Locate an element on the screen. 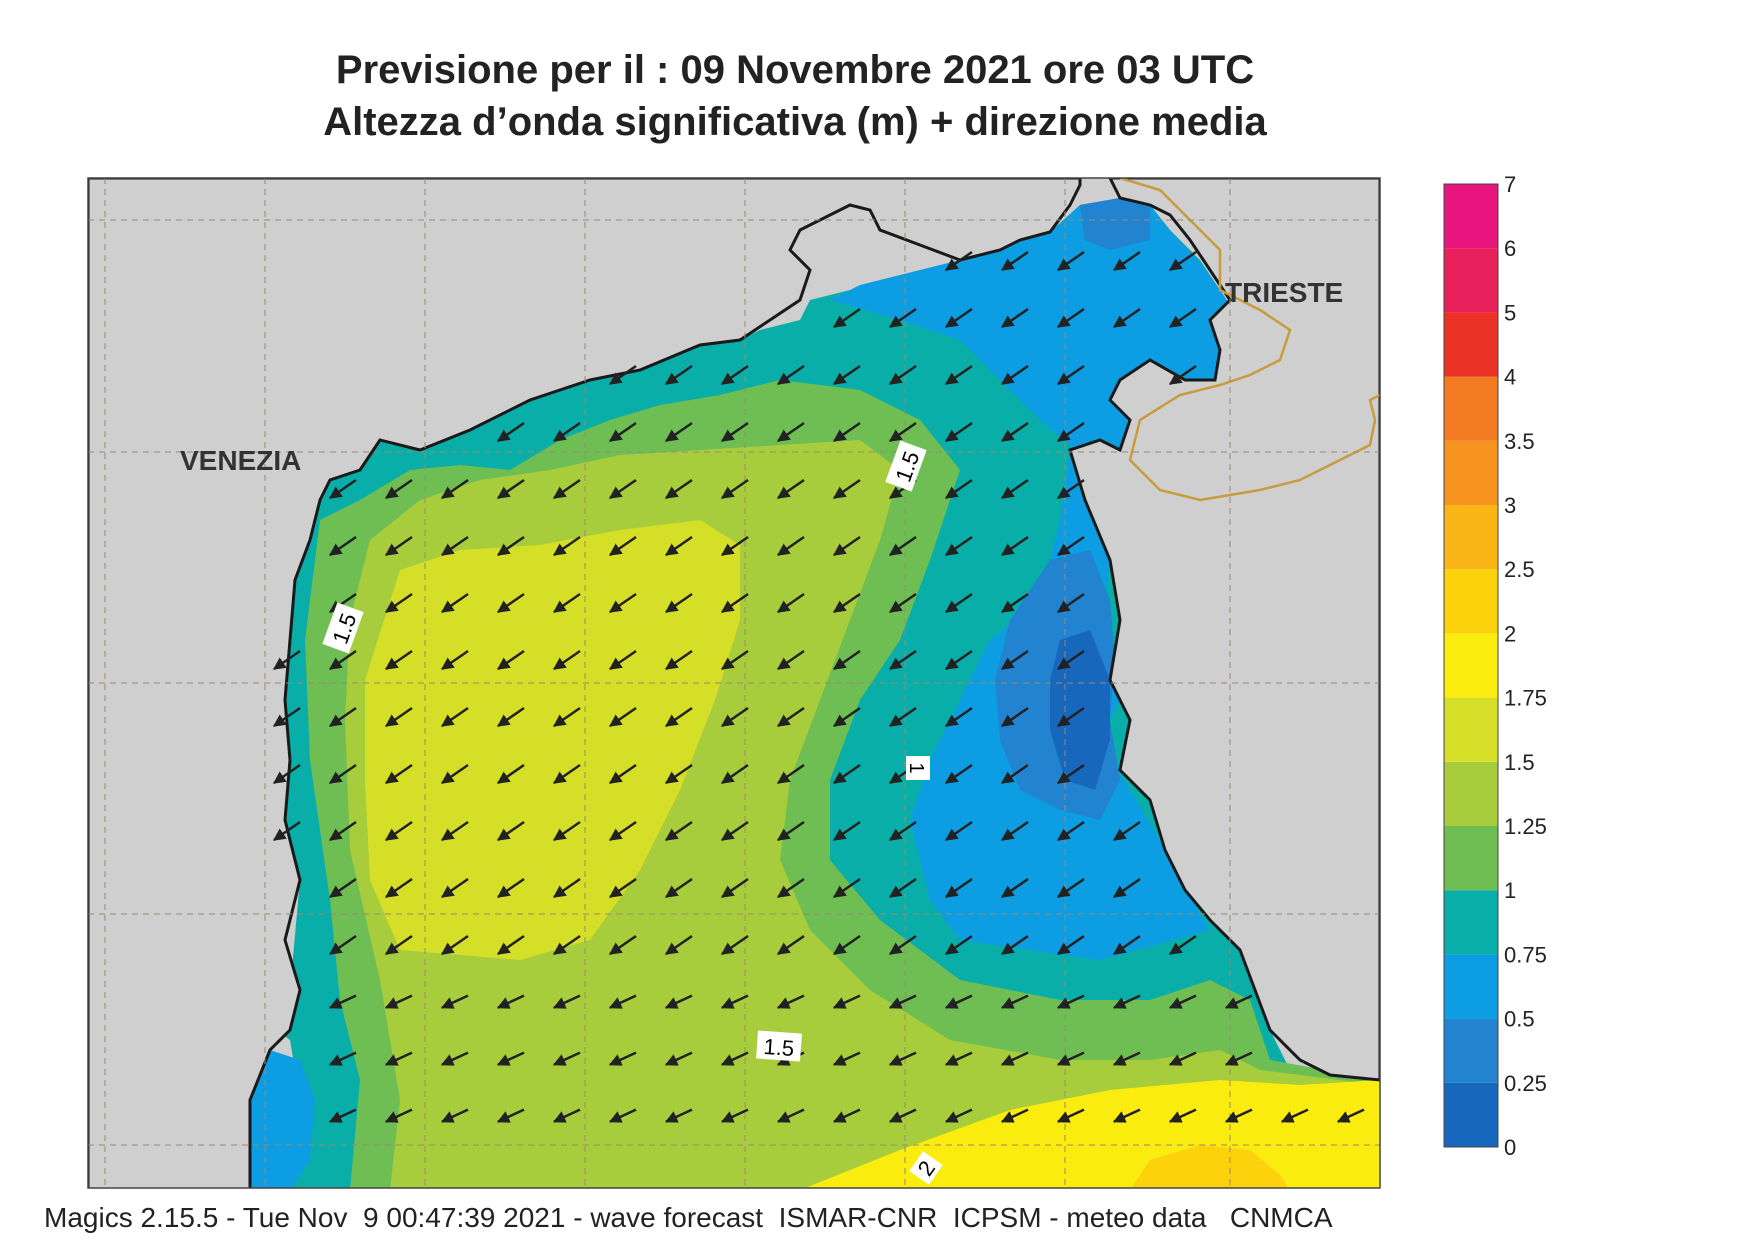 This screenshot has width=1755, height=1242. city-label-trieste: TRIESTE is located at coordinates (1284, 292).